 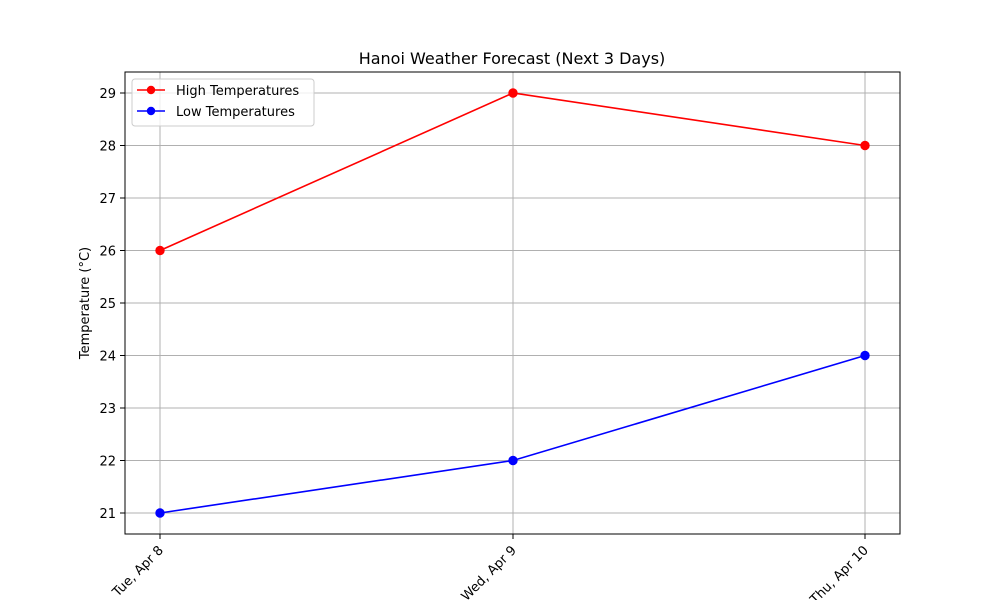 What do you see at coordinates (107, 199) in the screenshot?
I see `y-tick-label: 27` at bounding box center [107, 199].